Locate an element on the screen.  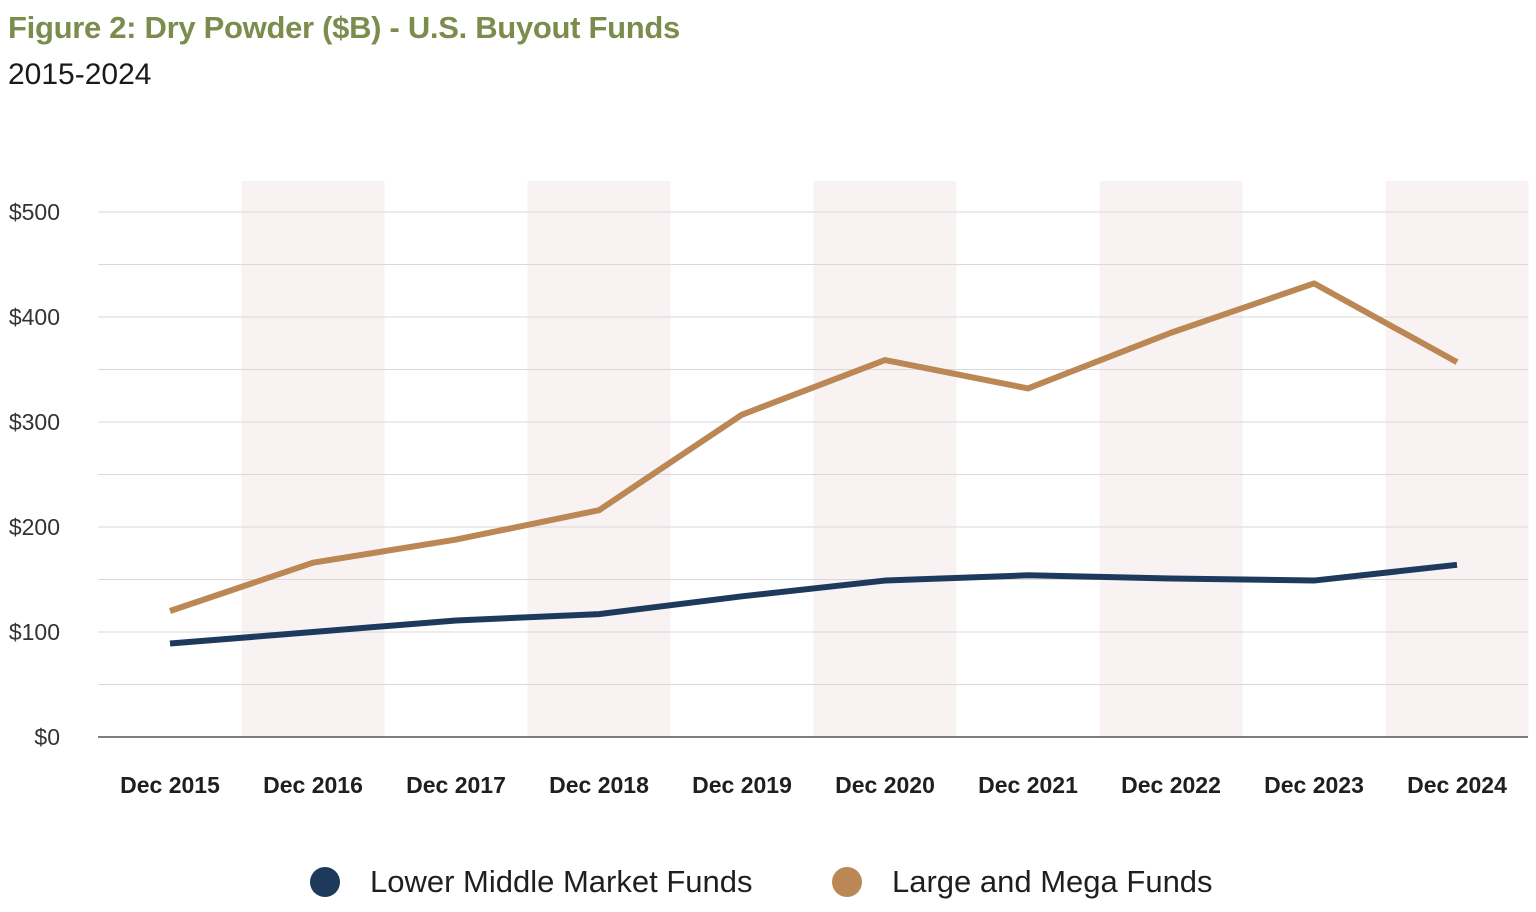
legend-label-lower-middle-market: Lower Middle Market Funds is located at coordinates (561, 881).